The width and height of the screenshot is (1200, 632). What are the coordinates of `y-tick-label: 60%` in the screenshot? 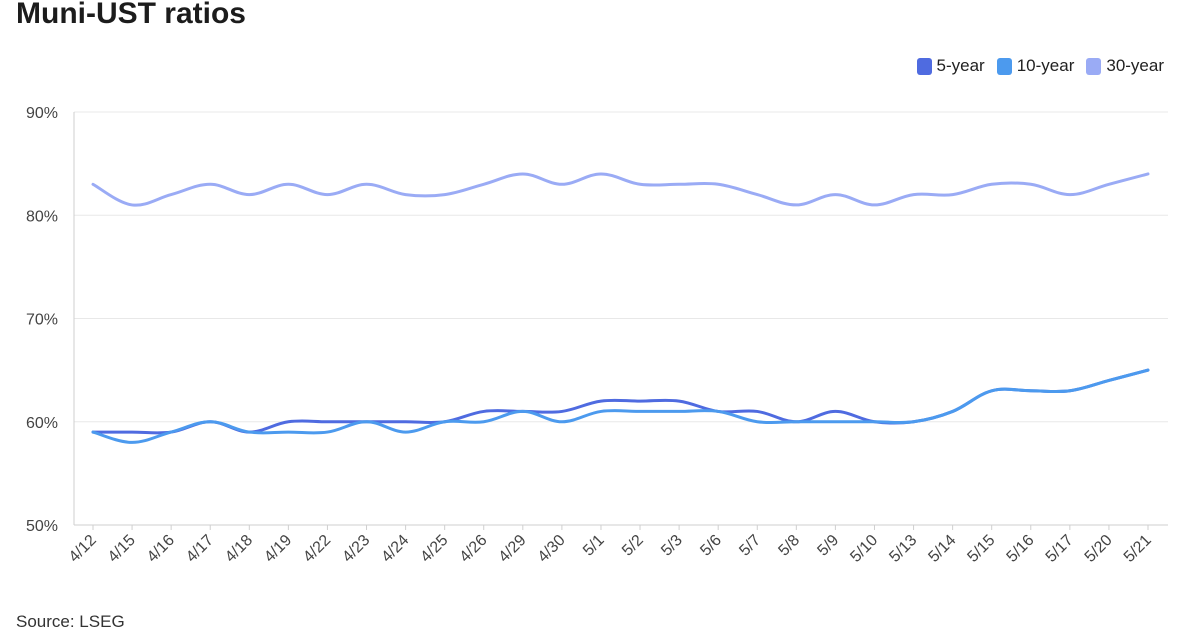 It's located at (42, 423).